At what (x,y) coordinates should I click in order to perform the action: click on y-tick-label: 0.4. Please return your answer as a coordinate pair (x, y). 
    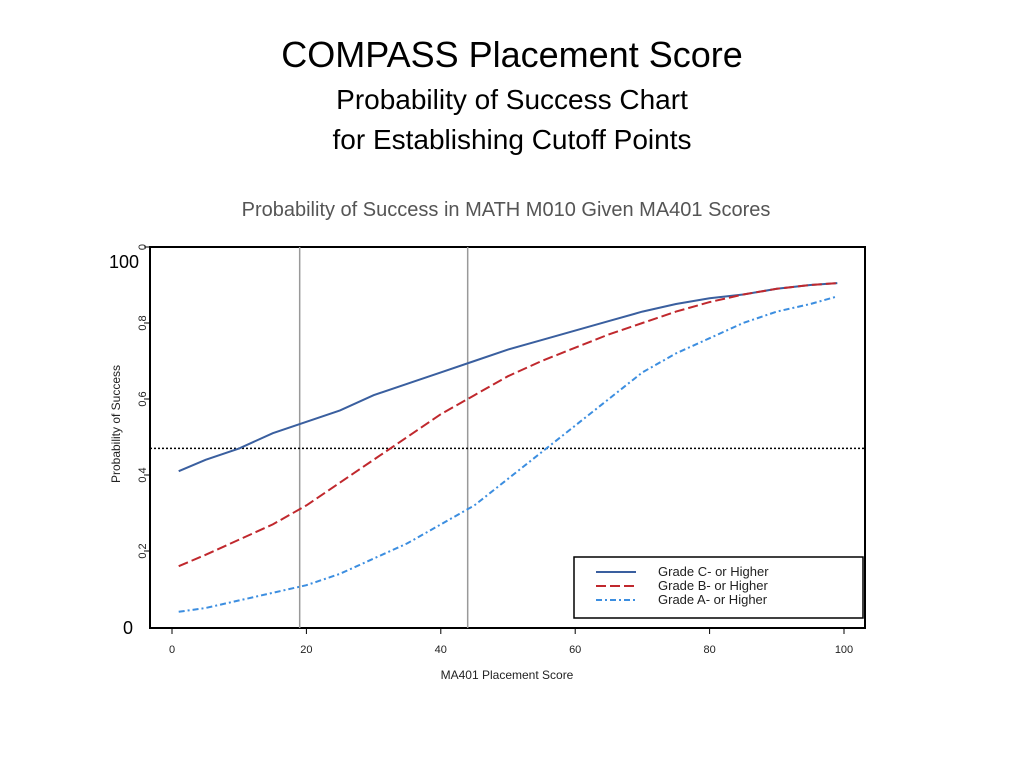
    Looking at the image, I should click on (143, 474).